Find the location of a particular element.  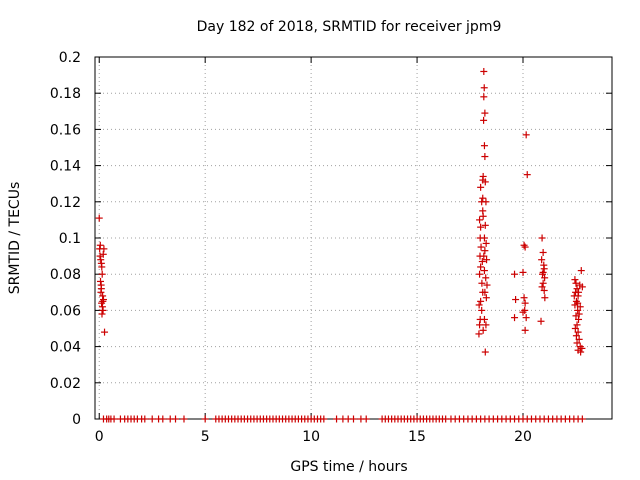

x-tick-label: 0 is located at coordinates (99, 437).